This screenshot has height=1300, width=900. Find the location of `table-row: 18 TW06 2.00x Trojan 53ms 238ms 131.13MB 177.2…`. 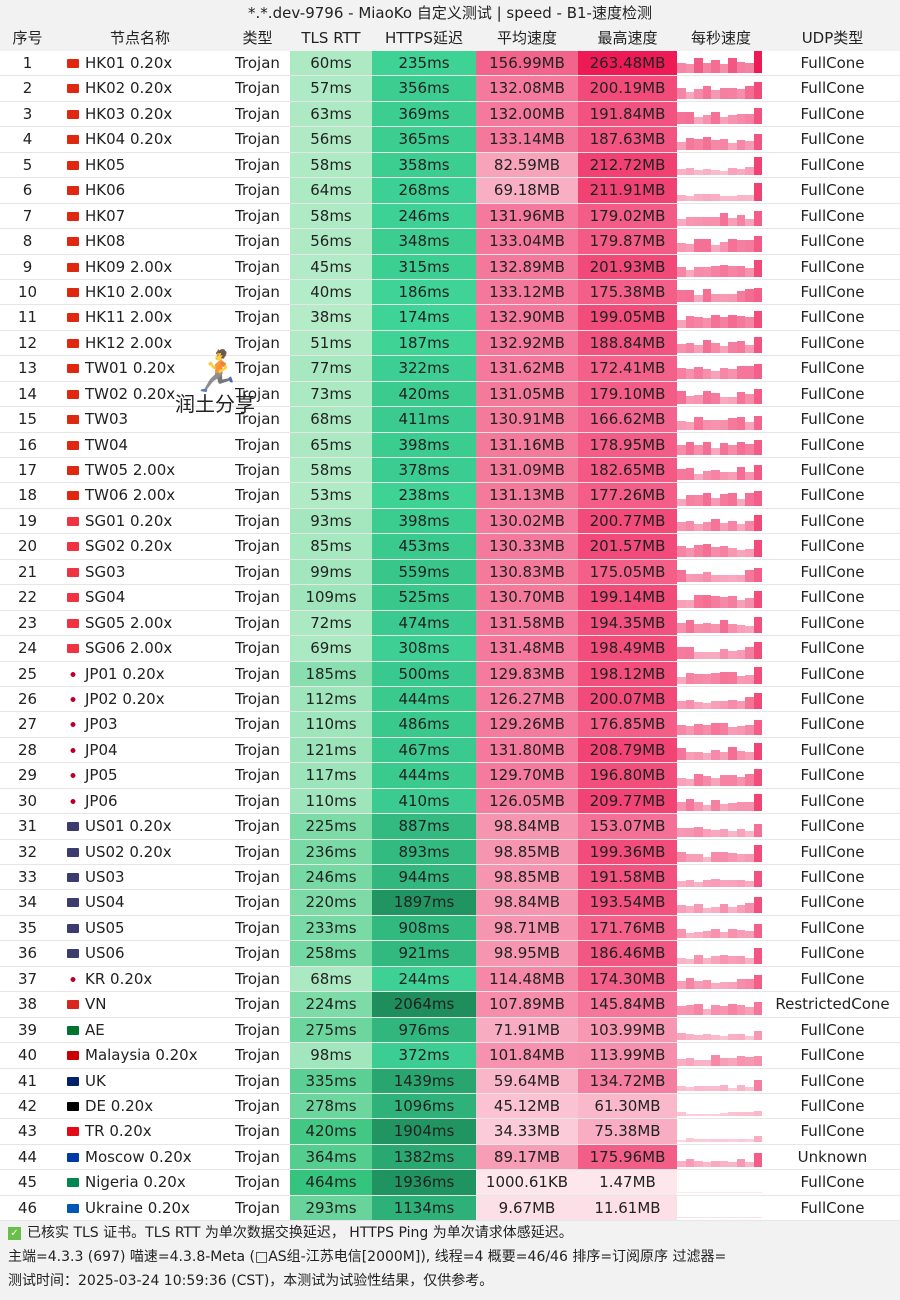

table-row: 18 TW06 2.00x Trojan 53ms 238ms 131.13MB 177.2… is located at coordinates (450, 496).